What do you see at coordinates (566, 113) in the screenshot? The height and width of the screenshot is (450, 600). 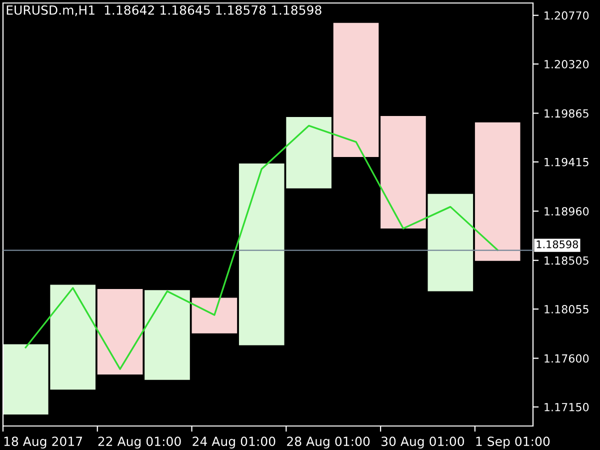 I see `y-tick-label: 1.19865` at bounding box center [566, 113].